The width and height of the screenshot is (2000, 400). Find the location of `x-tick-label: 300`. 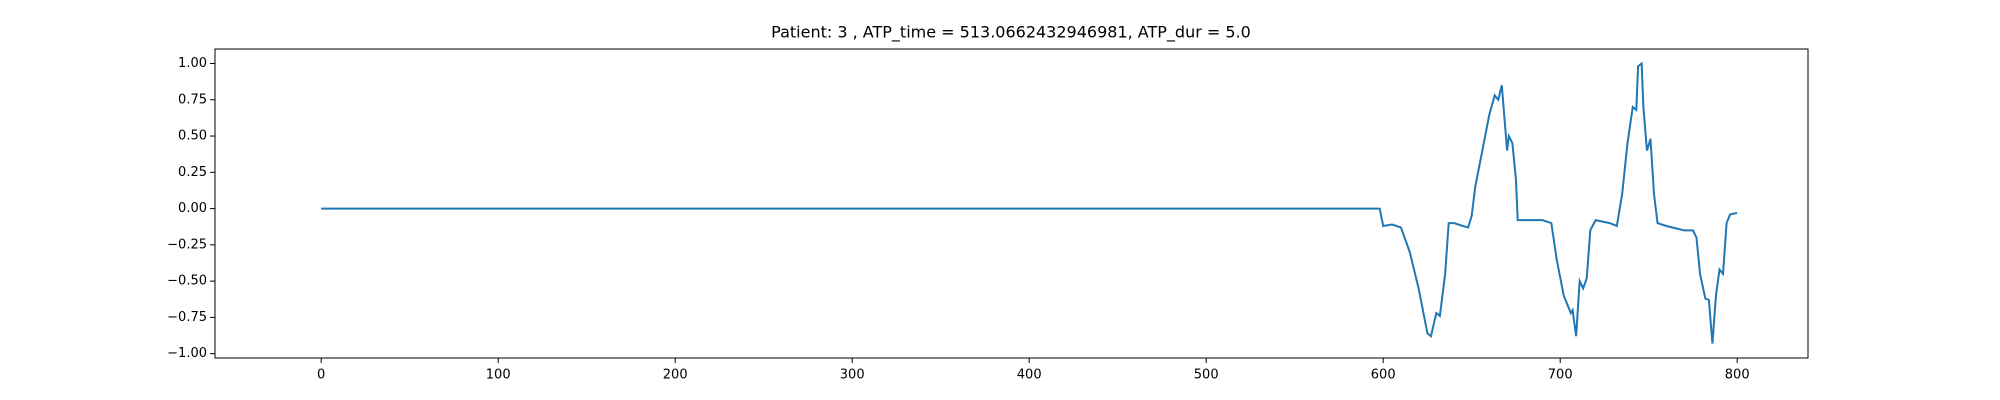

x-tick-label: 300 is located at coordinates (852, 375).